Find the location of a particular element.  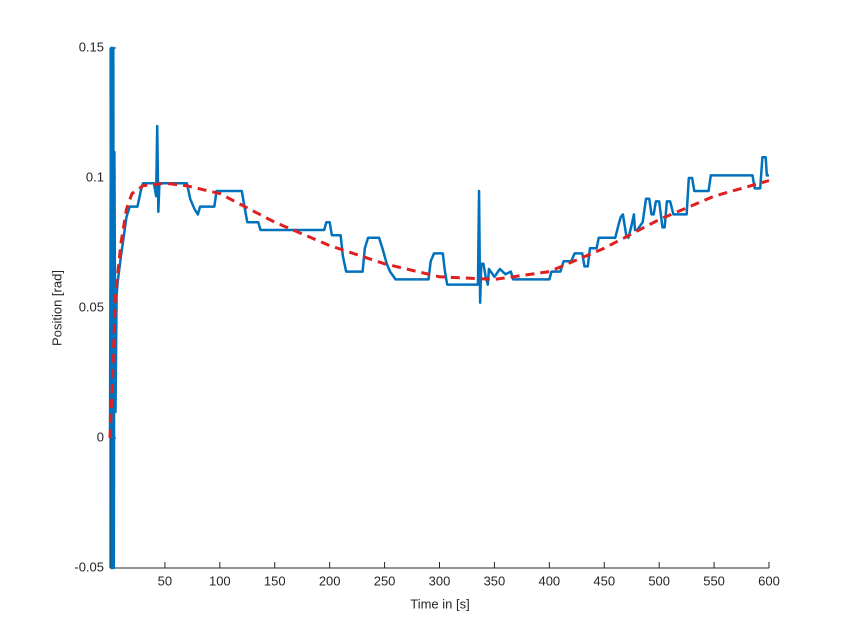

y-tick-label: 0.05 is located at coordinates (91, 306).